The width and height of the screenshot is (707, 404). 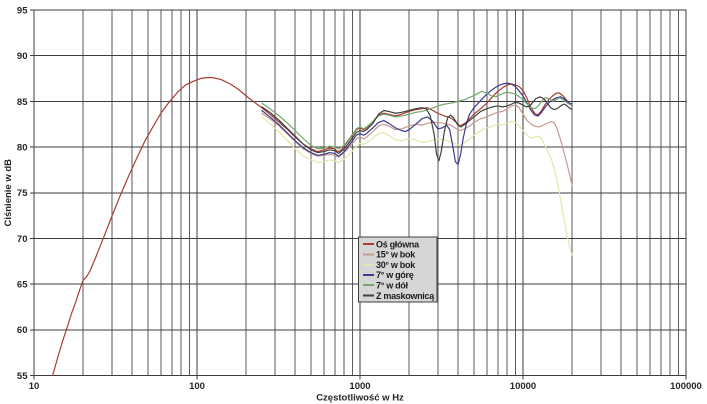 I want to click on y-tick-label: 95, so click(x=22, y=10).